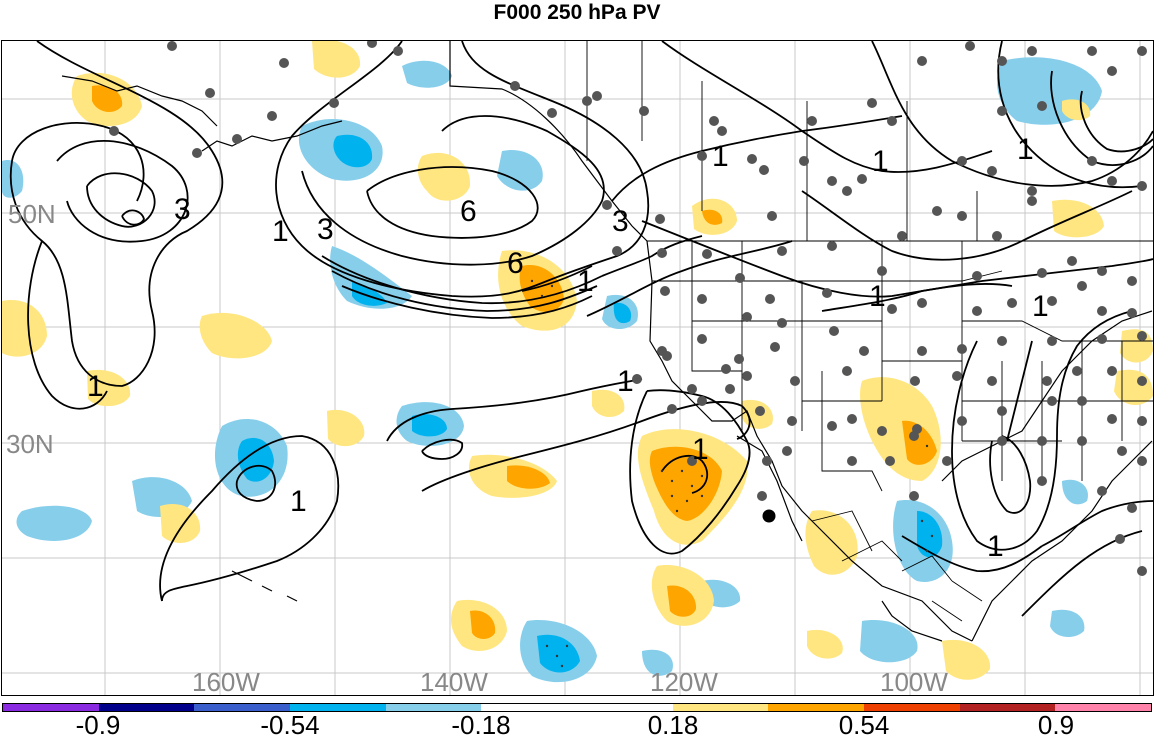 The image size is (1154, 740). Describe the element at coordinates (32, 214) in the screenshot. I see `lat-label-50n: 50N` at that location.